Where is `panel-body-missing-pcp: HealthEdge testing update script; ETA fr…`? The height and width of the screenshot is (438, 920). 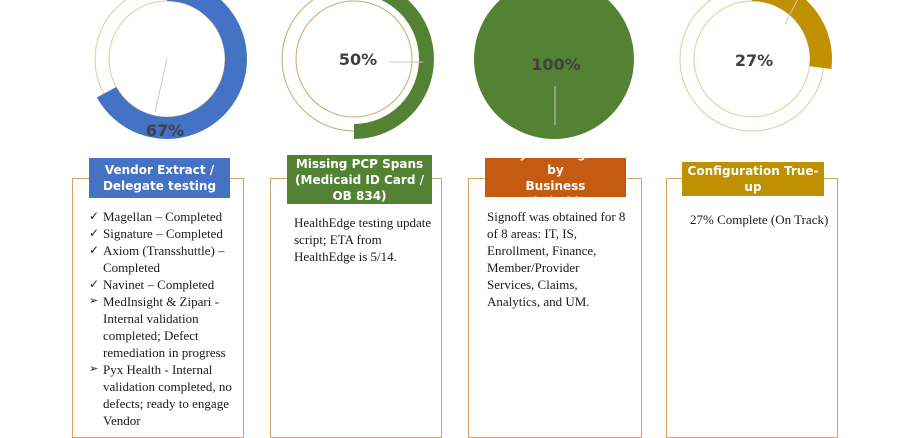 panel-body-missing-pcp: HealthEdge testing update script; ETA fr… is located at coordinates (363, 239).